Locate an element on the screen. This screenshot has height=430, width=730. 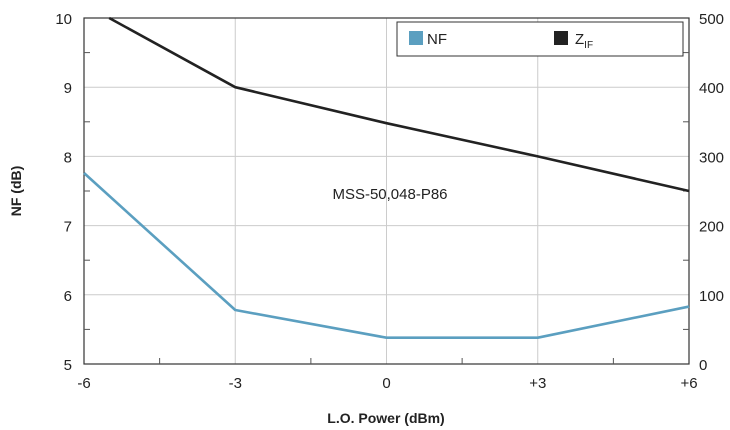
left-axis-tick-labels: 5 6 7 8 9 10 is located at coordinates (63, 192).